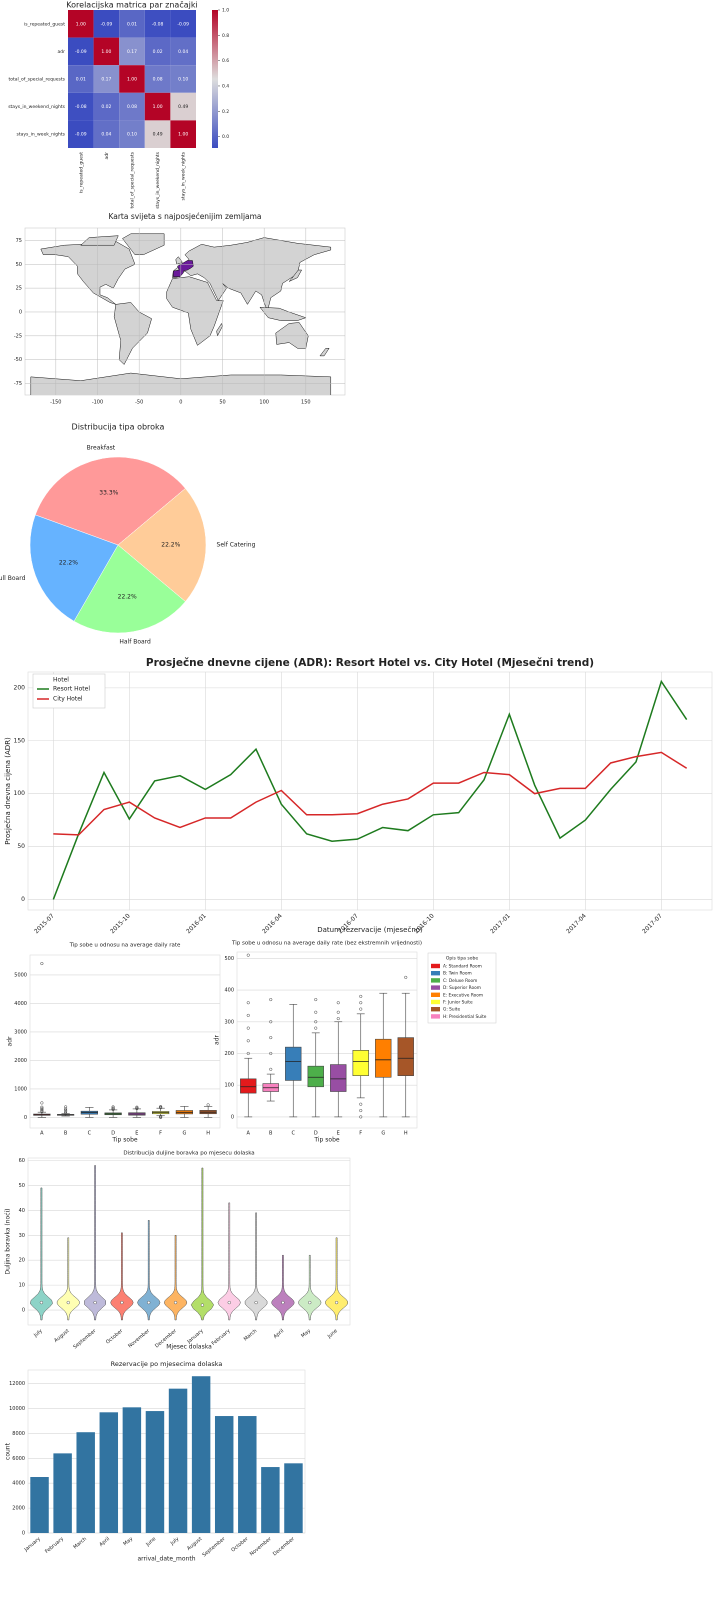 The image size is (724, 1600). I want to click on cell-label: 1.00, so click(106, 52).